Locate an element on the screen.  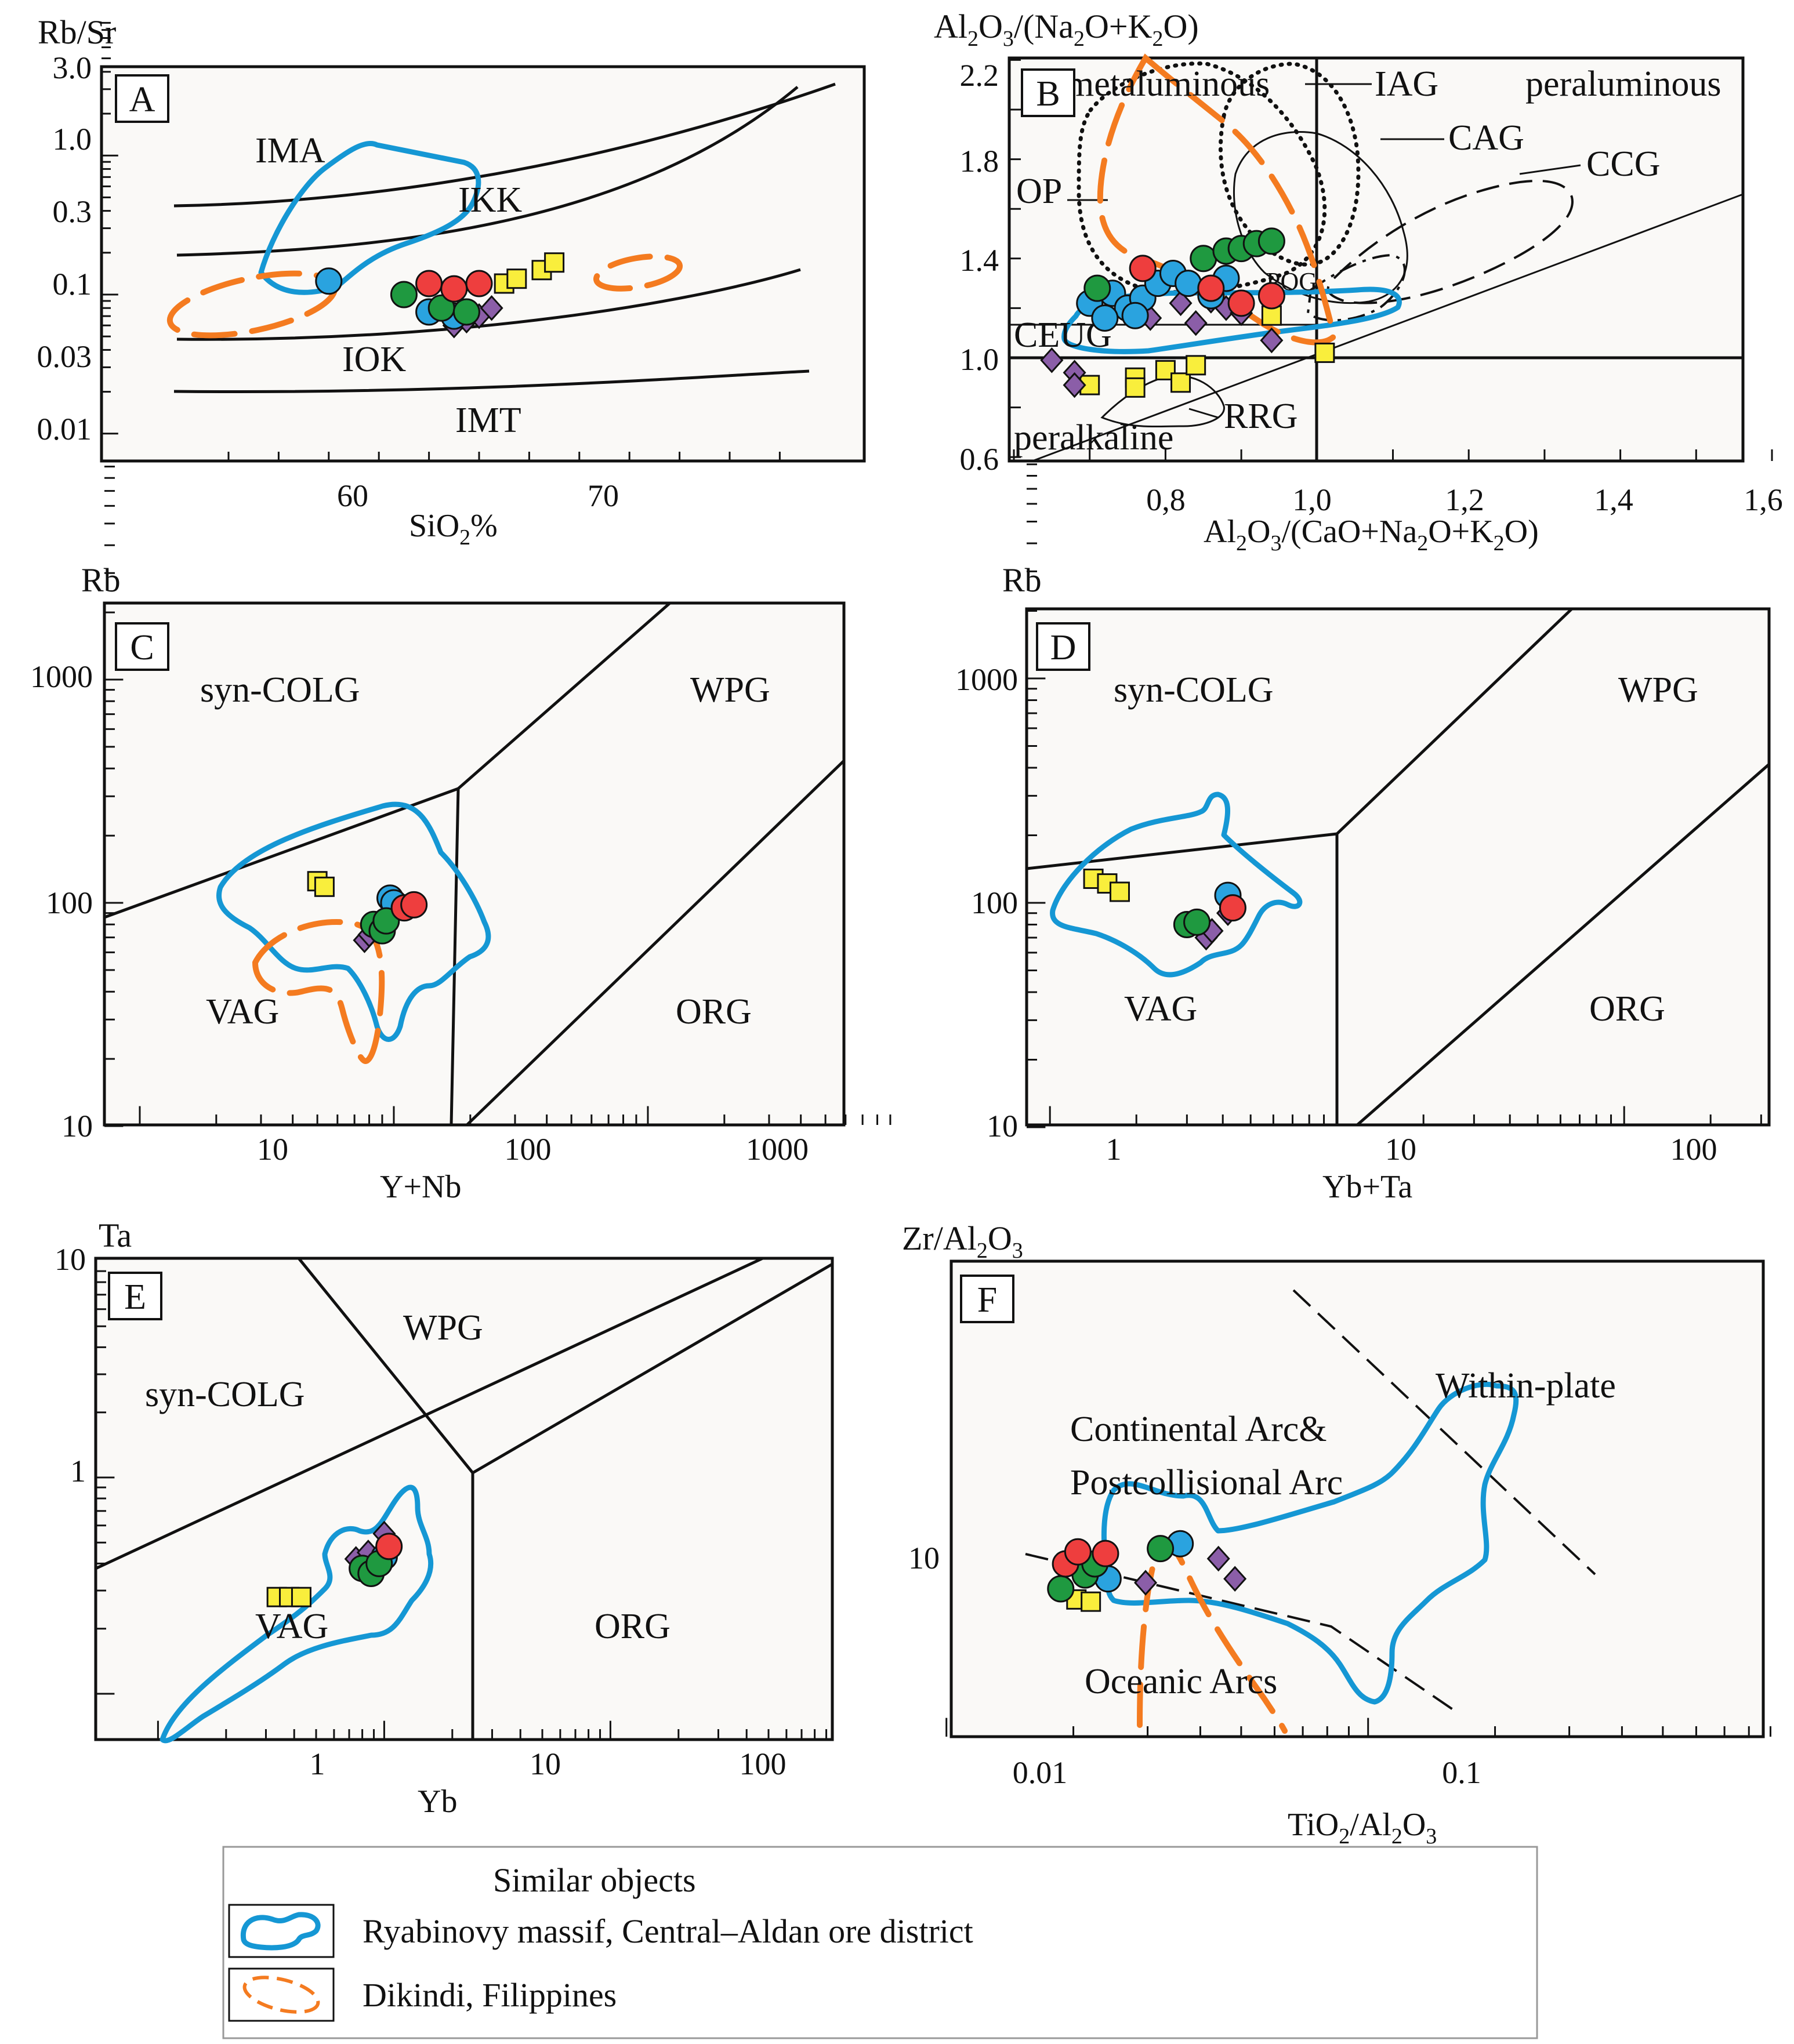
panel-e-region-syn-colg: syn-COLG is located at coordinates (225, 1394).